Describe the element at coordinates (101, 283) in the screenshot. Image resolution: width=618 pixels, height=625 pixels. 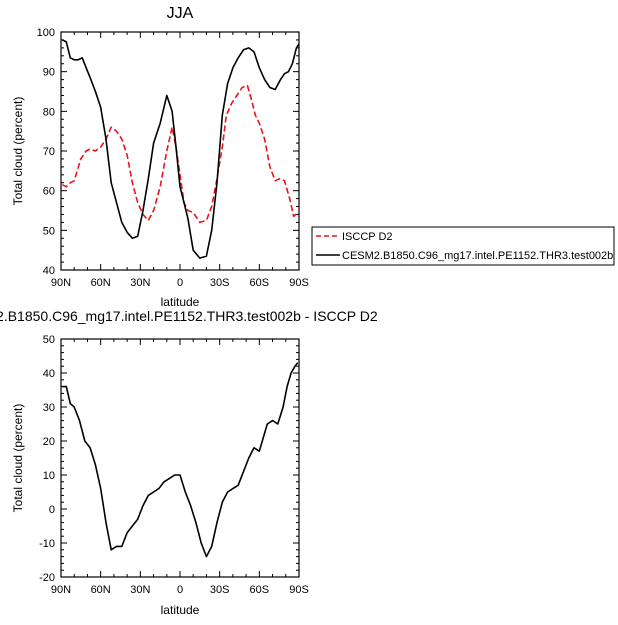
I see `top-panel-x-tick-label: 60N` at that location.